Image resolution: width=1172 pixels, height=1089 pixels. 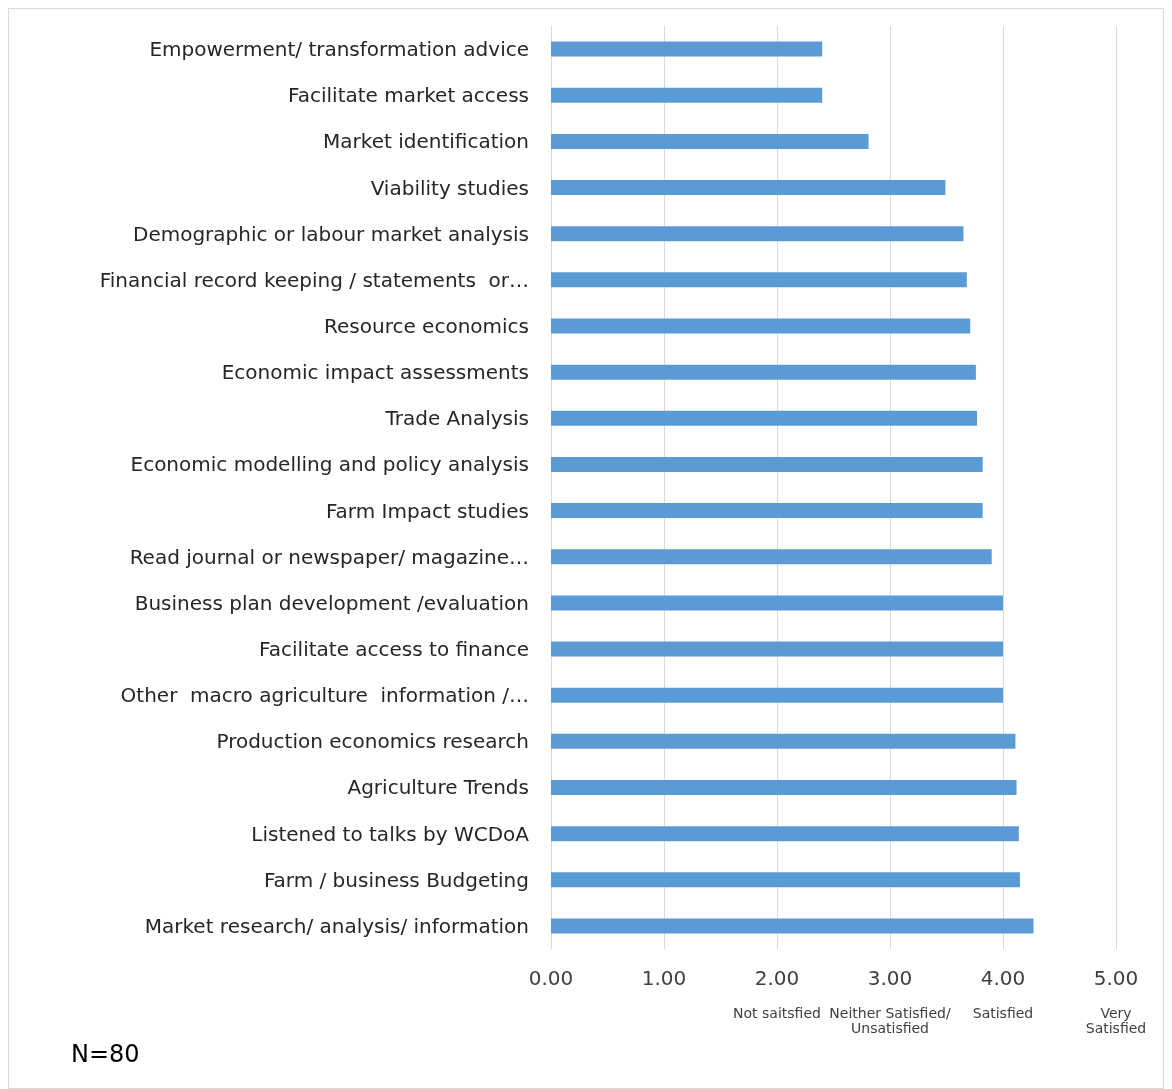 What do you see at coordinates (375, 372) in the screenshot?
I see `y-tick-label: Economic impact assessments` at bounding box center [375, 372].